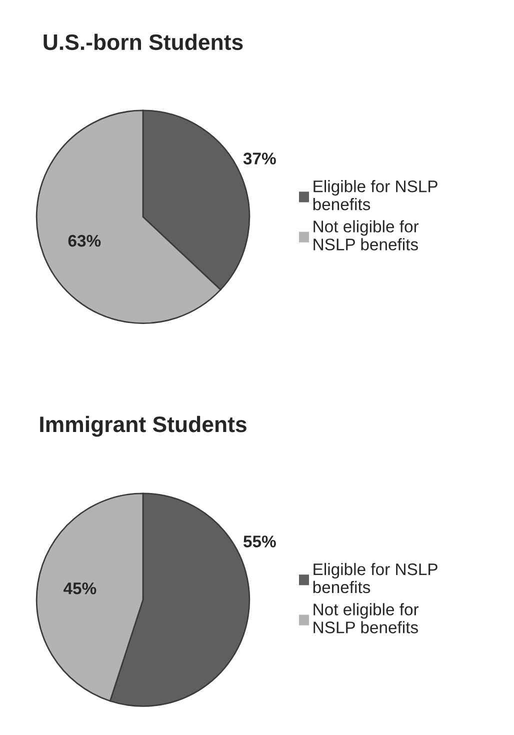 This screenshot has height=735, width=514. Describe the element at coordinates (84, 240) in the screenshot. I see `data-label: 63%` at that location.